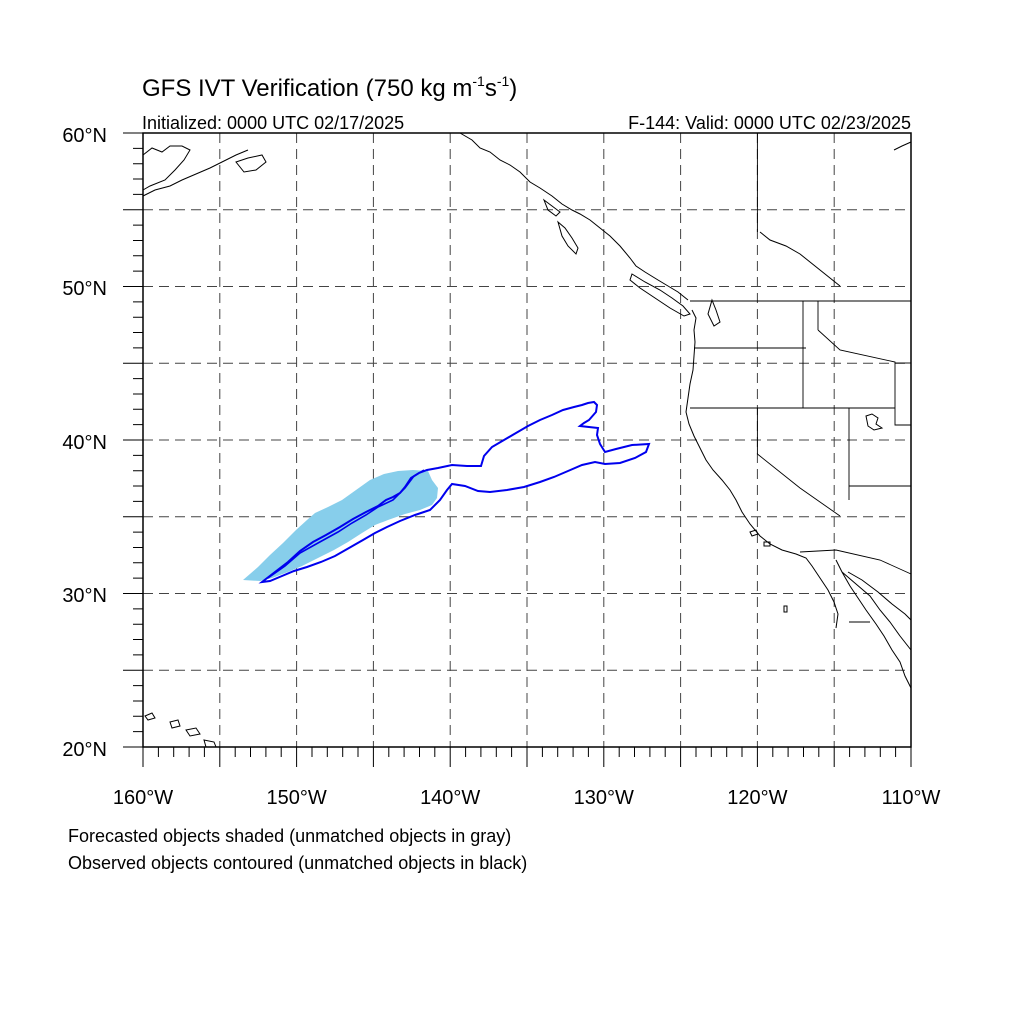 Image resolution: width=1024 pixels, height=1024 pixels. I want to click on us-mexico-border, so click(855, 562).